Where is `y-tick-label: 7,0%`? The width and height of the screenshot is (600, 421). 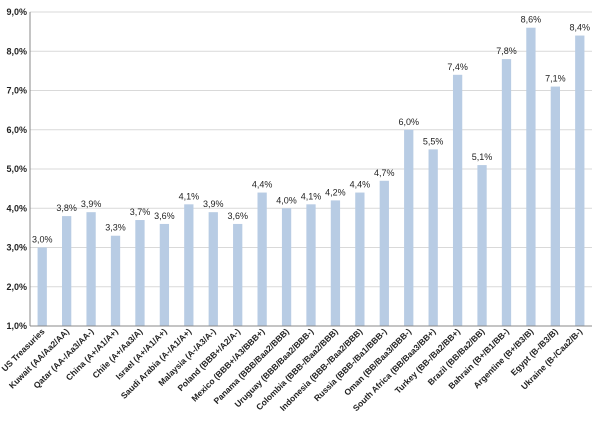 y-tick-label: 7,0% is located at coordinates (16, 91).